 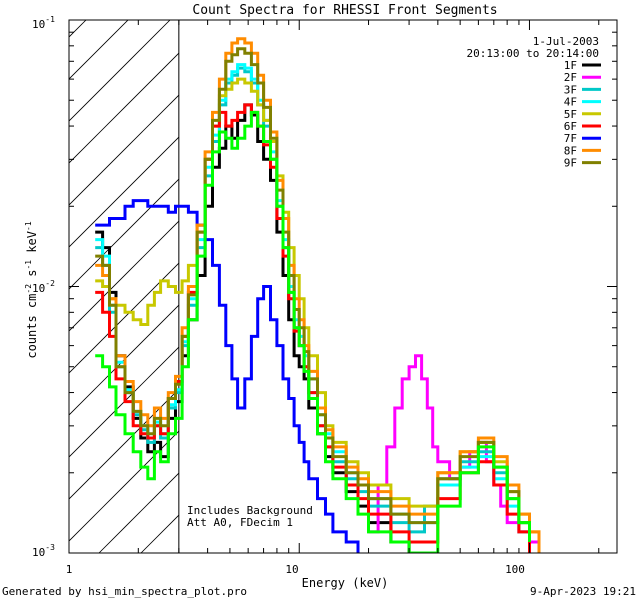 I want to click on footer-generated-by: Generated by hsi_min_spectra_plot.pro, so click(x=124, y=591).